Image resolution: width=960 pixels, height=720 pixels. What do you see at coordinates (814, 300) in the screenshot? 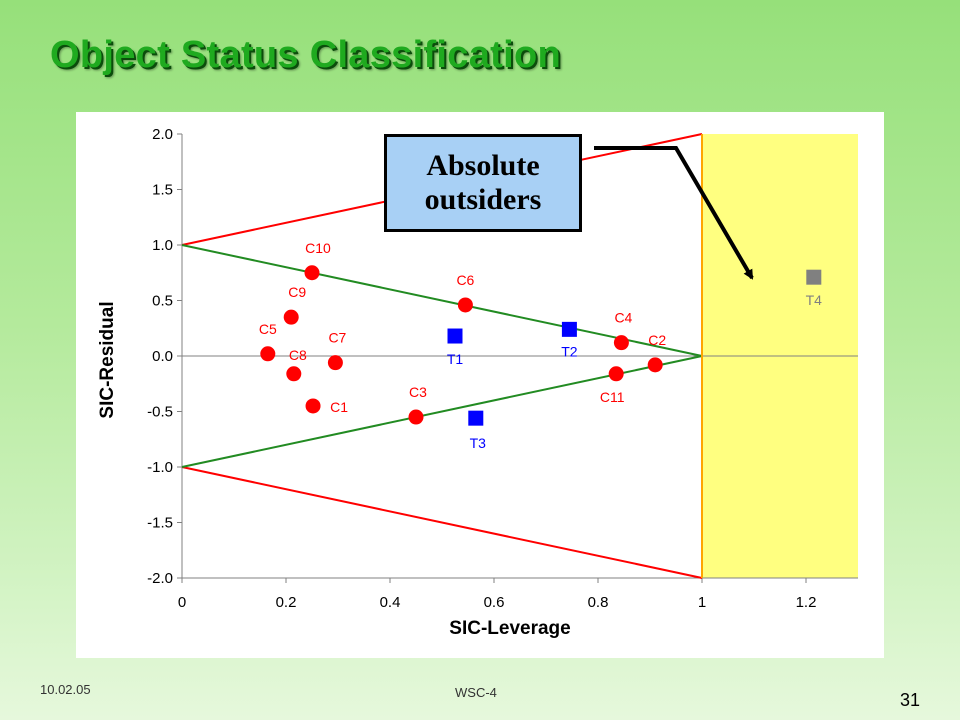
I see `point-label-t4: T4` at bounding box center [814, 300].